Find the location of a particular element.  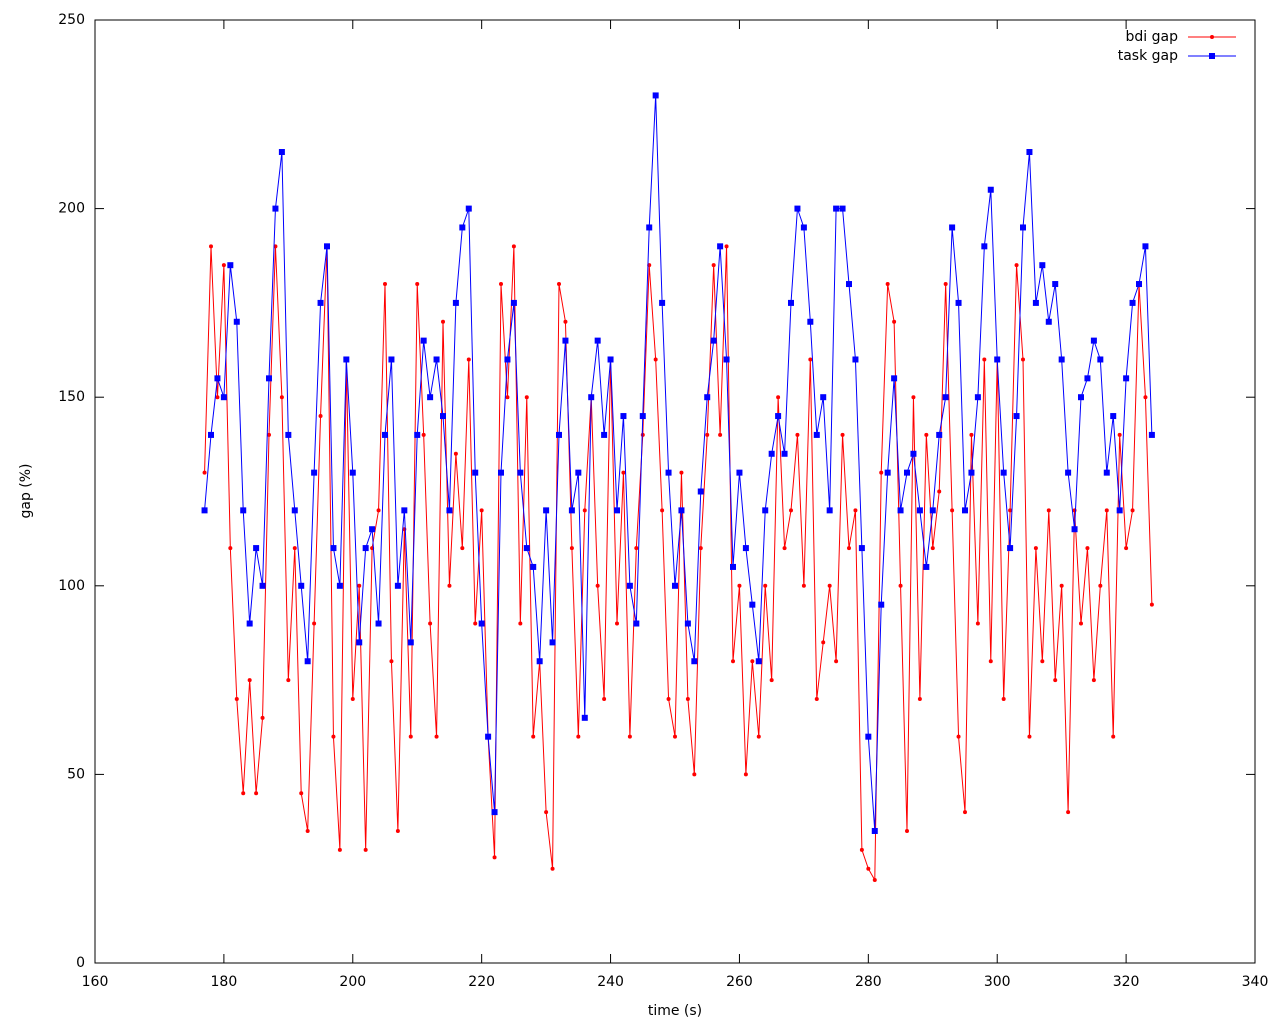

x-tick-label: 160 is located at coordinates (95, 982).